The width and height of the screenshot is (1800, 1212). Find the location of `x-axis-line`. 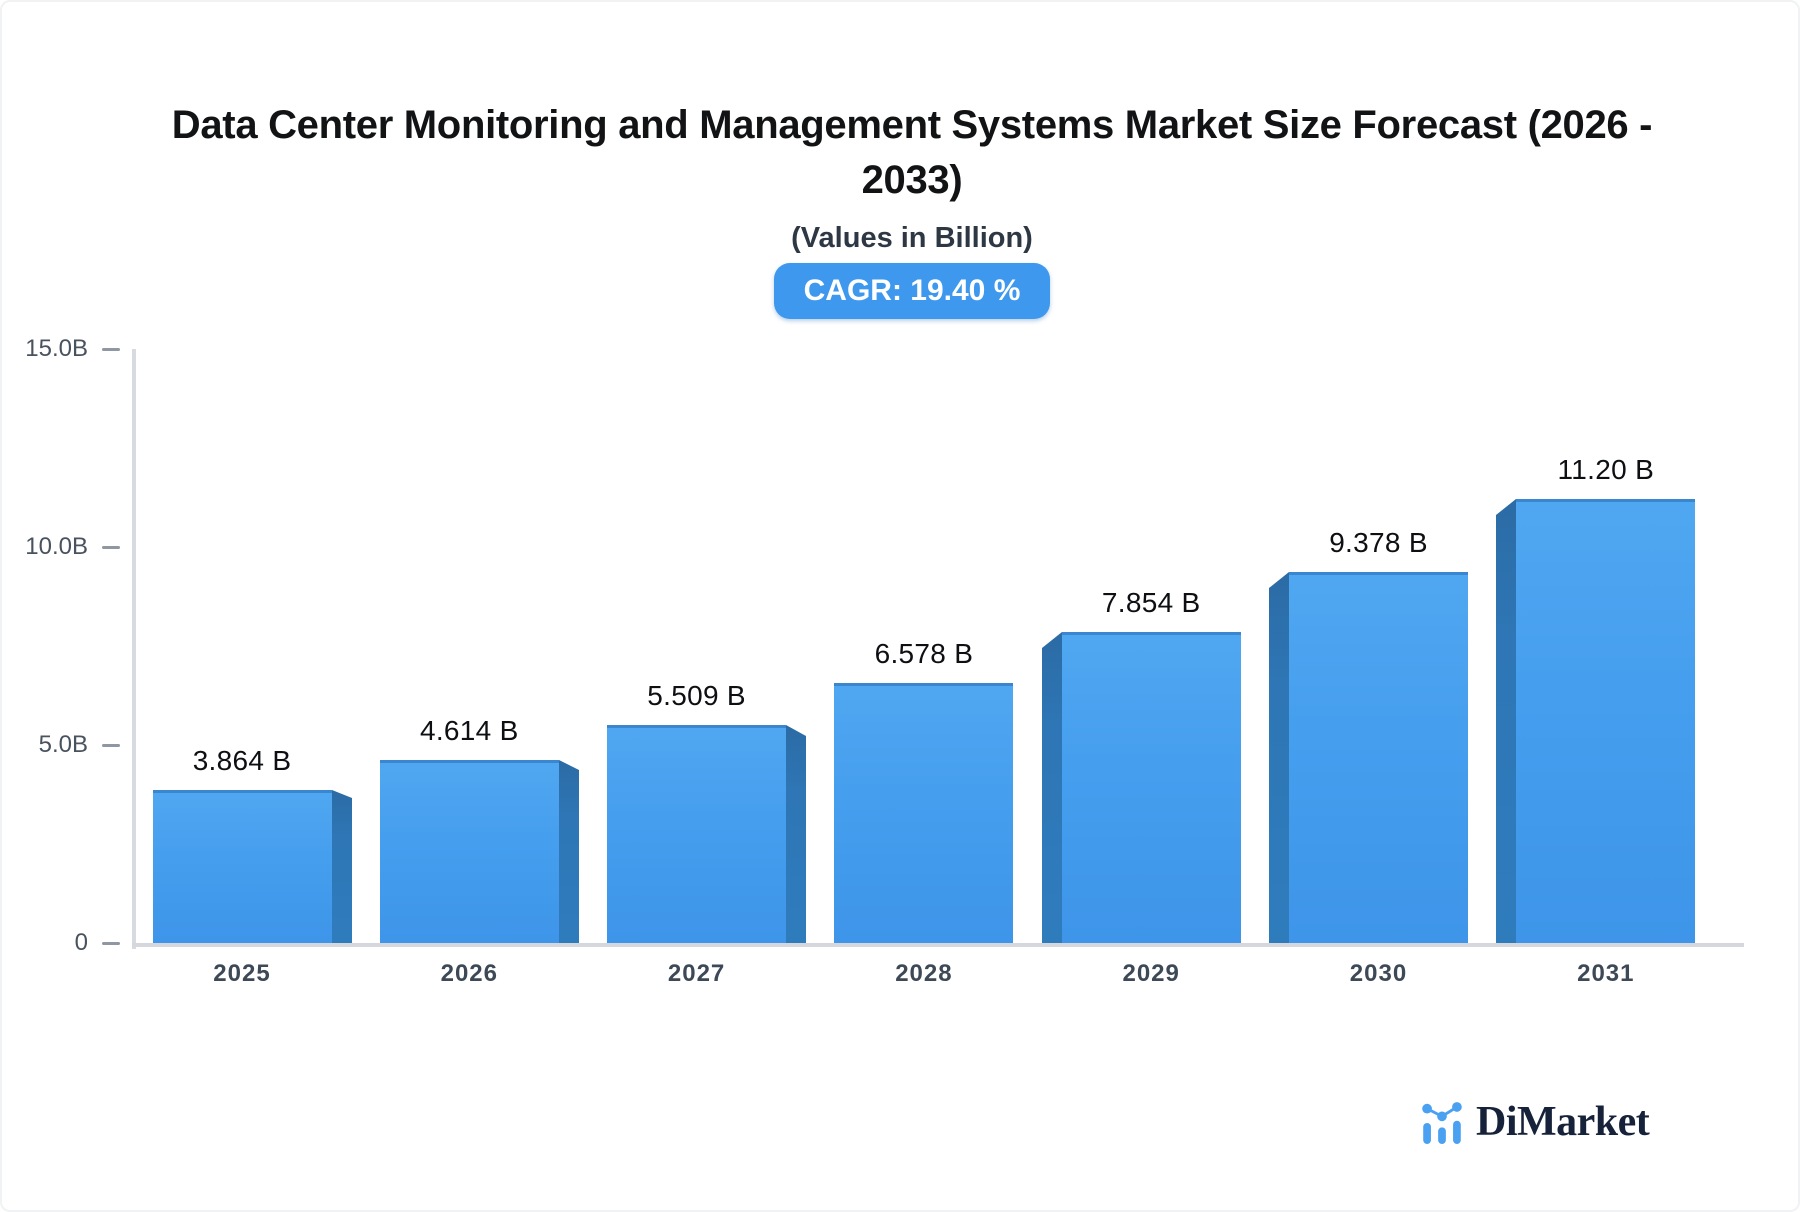

x-axis-line is located at coordinates (938, 945).